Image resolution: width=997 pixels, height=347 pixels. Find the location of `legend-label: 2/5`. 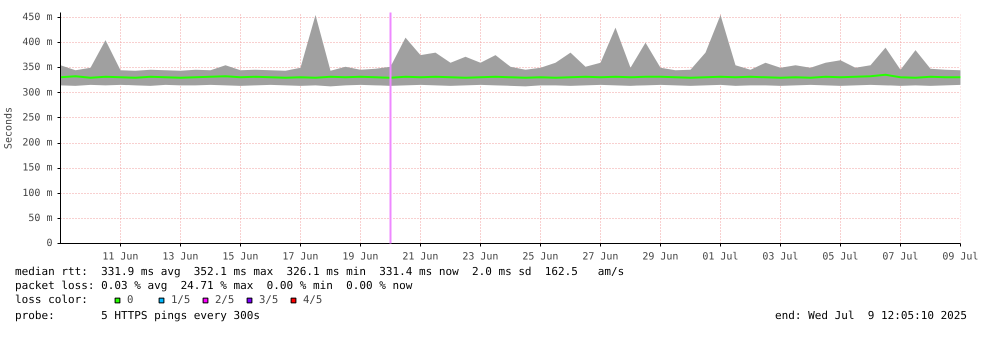

legend-label: 2/5 is located at coordinates (225, 299).